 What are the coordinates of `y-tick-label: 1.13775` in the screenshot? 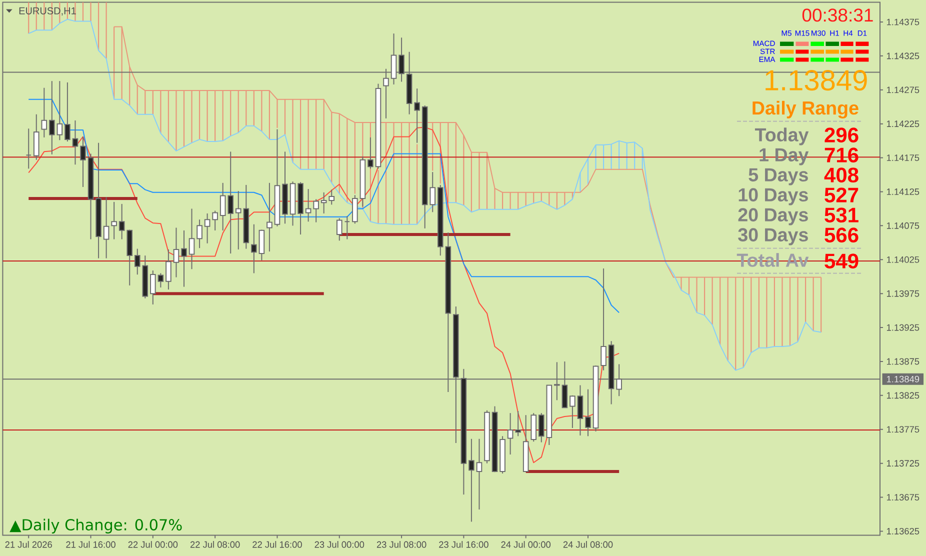 It's located at (903, 429).